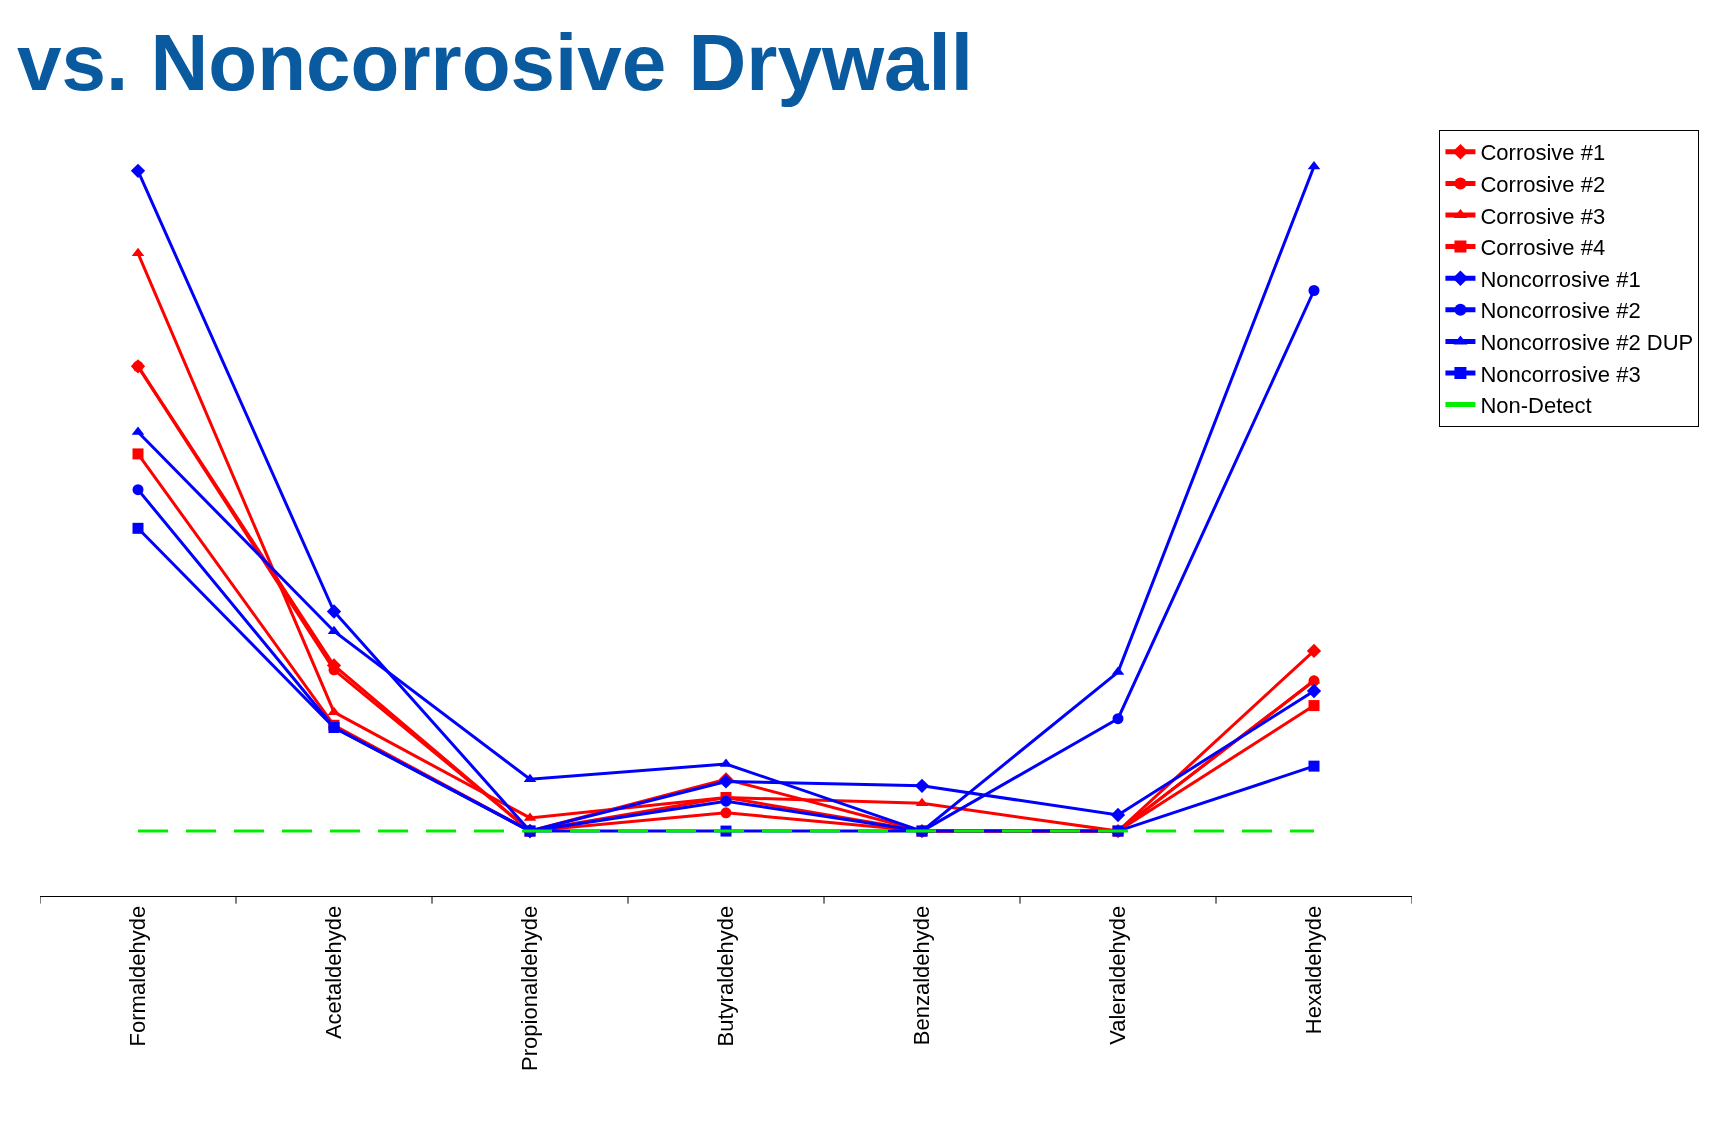 The width and height of the screenshot is (1711, 1136). I want to click on legend-label: Noncorrosive #3, so click(1560, 374).